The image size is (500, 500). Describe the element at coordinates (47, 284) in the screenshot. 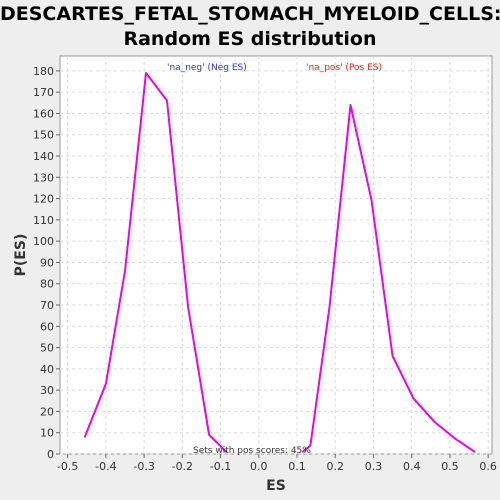

I see `y-tick-label: 80` at that location.